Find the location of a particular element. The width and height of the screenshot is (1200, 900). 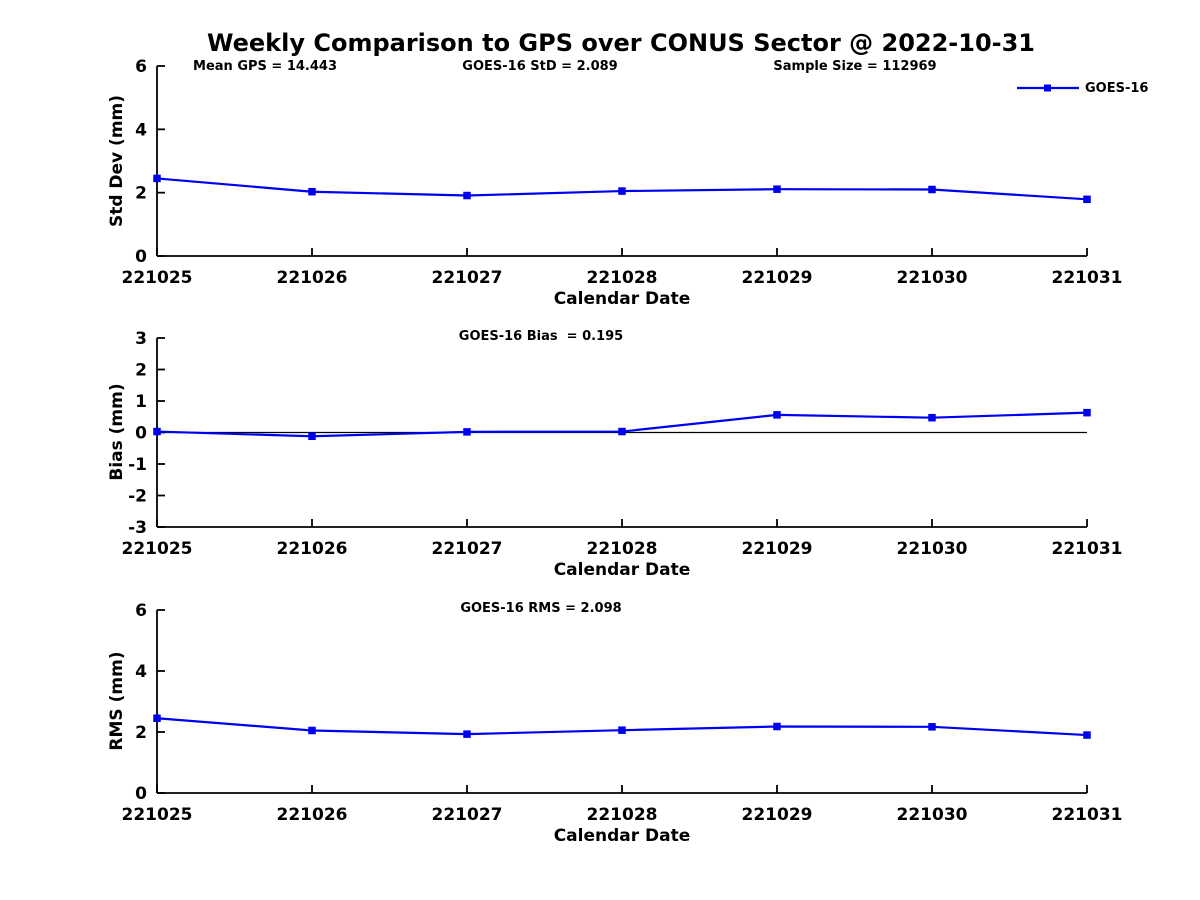

legend-line-marker-icon is located at coordinates (1048, 88).